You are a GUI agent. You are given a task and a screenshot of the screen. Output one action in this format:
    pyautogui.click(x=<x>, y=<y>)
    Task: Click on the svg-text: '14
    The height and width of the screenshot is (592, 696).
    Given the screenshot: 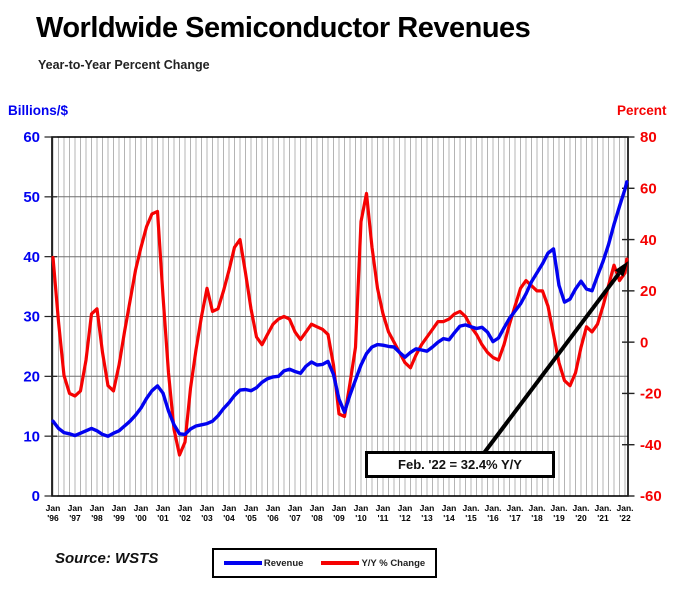 What is the action you would take?
    pyautogui.click(x=449, y=518)
    